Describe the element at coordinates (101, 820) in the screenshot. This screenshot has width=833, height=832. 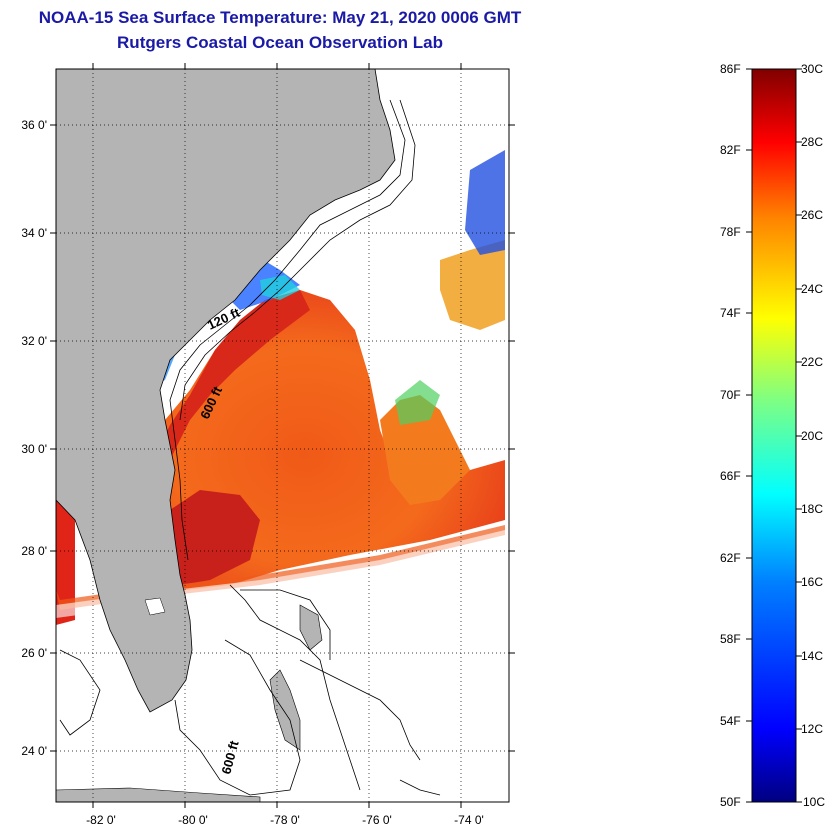
I see `lon-label: -82 0'` at that location.